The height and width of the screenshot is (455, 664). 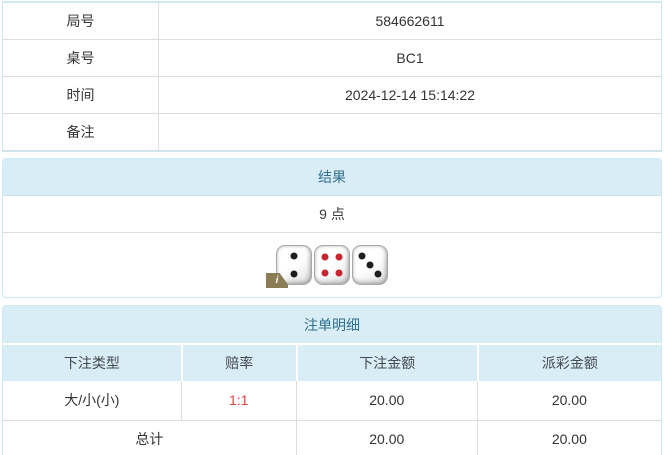 I want to click on dice-images, so click(x=332, y=265).